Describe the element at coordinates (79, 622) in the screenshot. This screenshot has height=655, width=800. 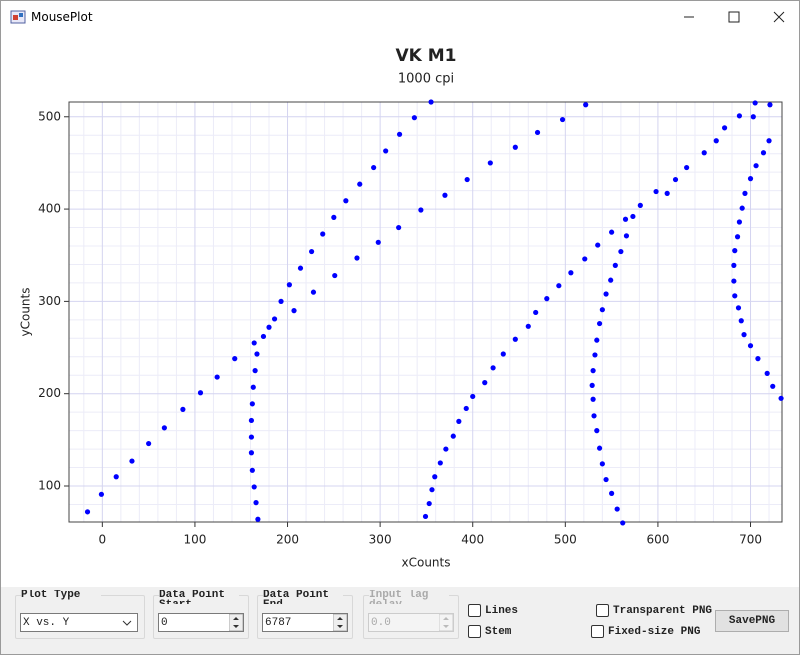
I see `plot-type-select: X vs. Y` at that location.